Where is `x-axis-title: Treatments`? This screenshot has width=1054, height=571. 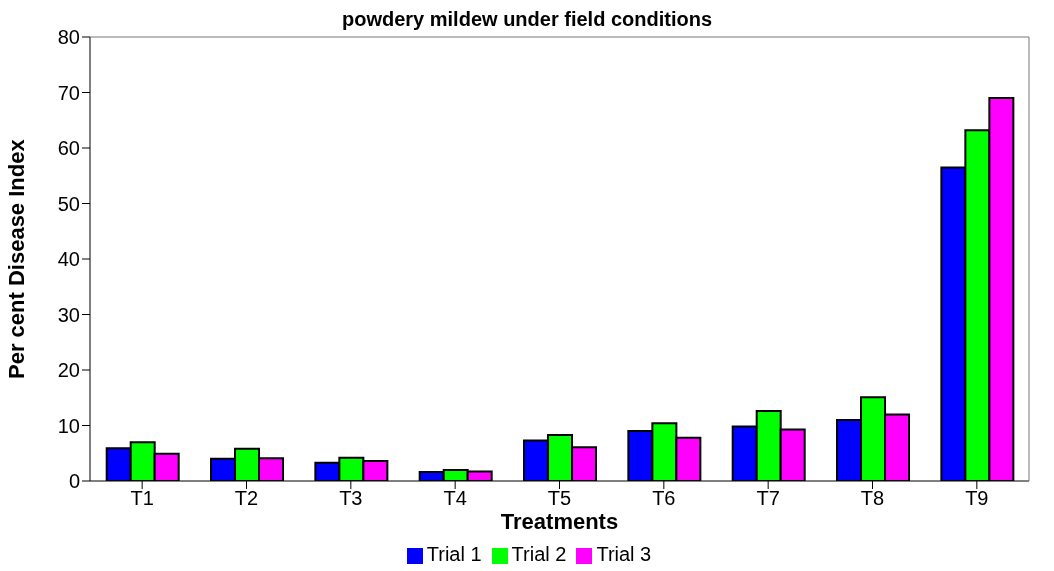
x-axis-title: Treatments is located at coordinates (559, 521).